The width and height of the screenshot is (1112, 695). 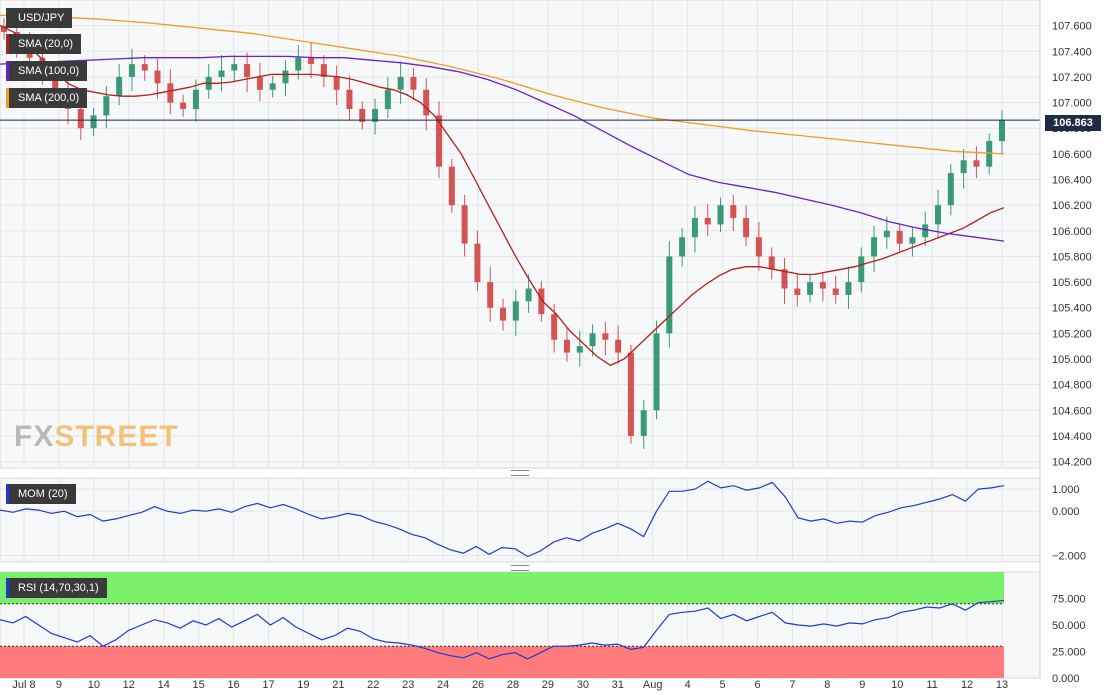 I want to click on label-text: SMA (200,0), so click(x=49, y=98).